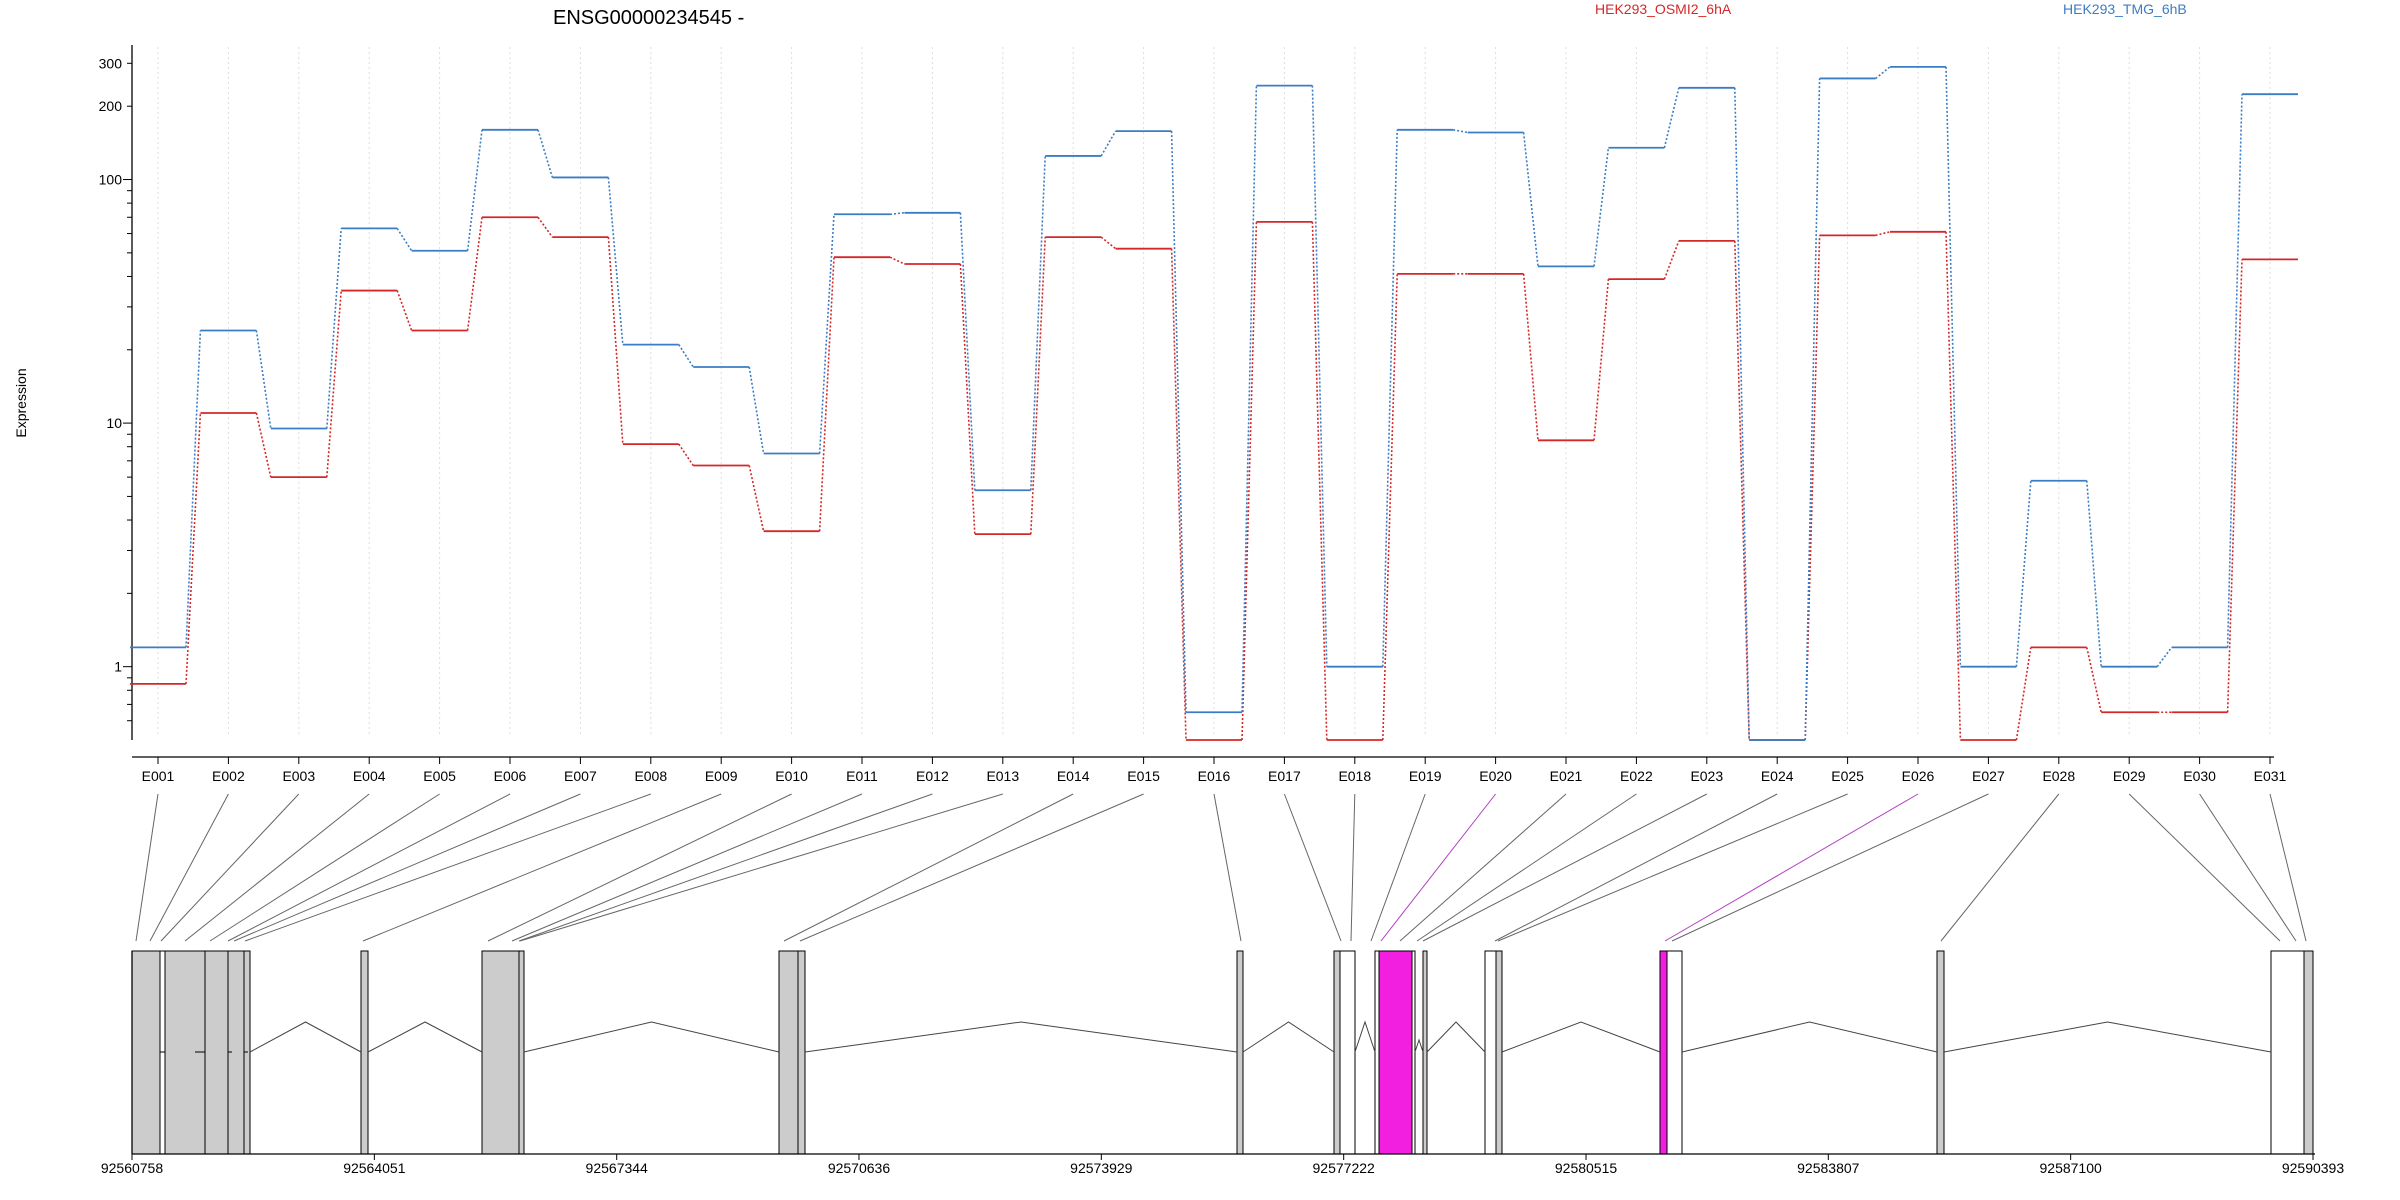  I want to click on connector-e027, so click(1830, 867).